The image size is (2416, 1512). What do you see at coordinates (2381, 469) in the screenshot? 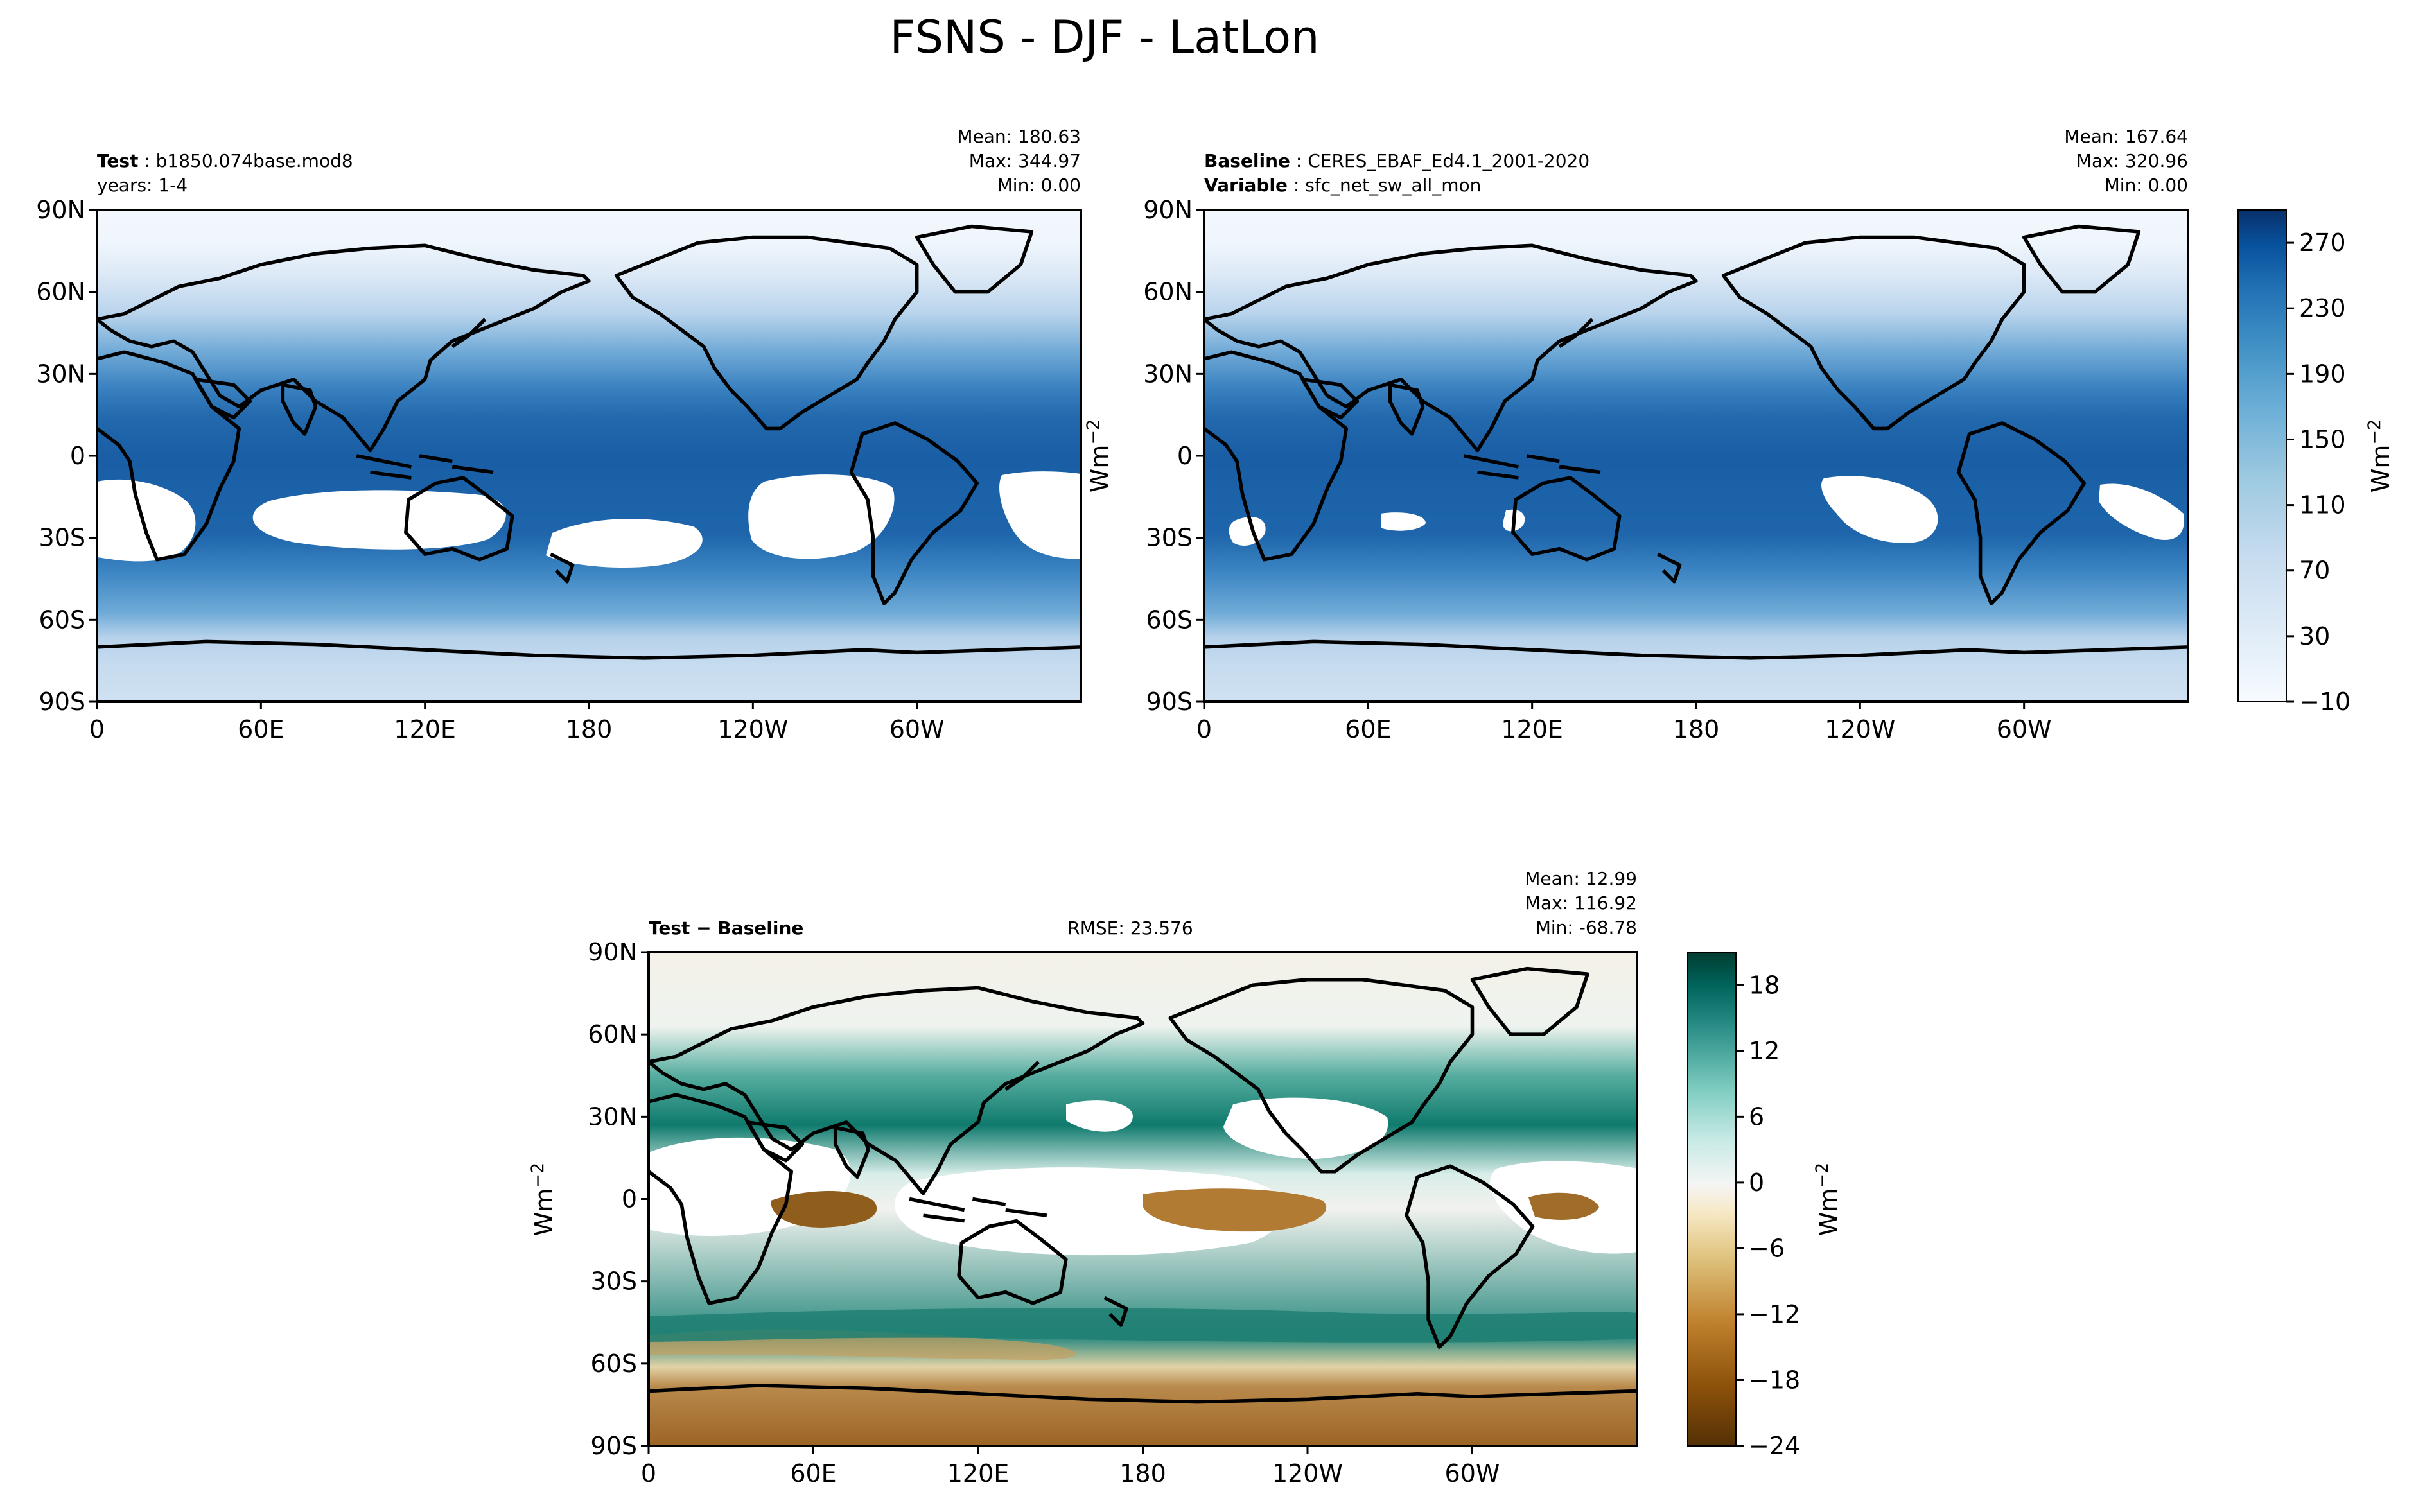
I see `colorbar-blue-label-text: Wm` at bounding box center [2381, 469].